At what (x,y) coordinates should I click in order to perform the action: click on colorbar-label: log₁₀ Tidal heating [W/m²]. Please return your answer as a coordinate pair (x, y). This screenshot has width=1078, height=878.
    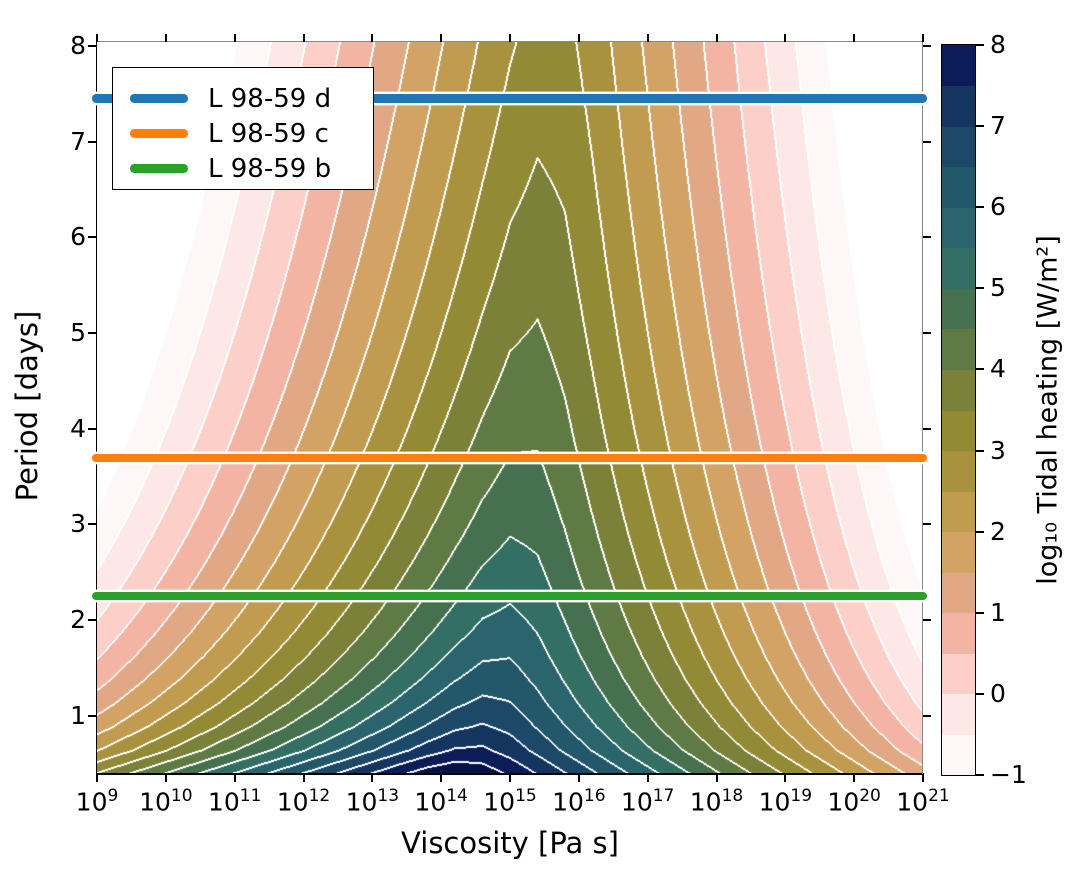
    Looking at the image, I should click on (1048, 410).